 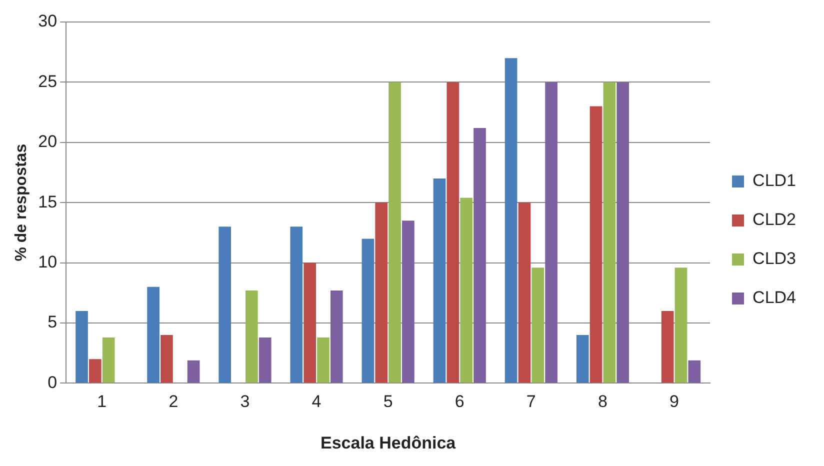 What do you see at coordinates (53, 382) in the screenshot?
I see `y-tick-label: 0` at bounding box center [53, 382].